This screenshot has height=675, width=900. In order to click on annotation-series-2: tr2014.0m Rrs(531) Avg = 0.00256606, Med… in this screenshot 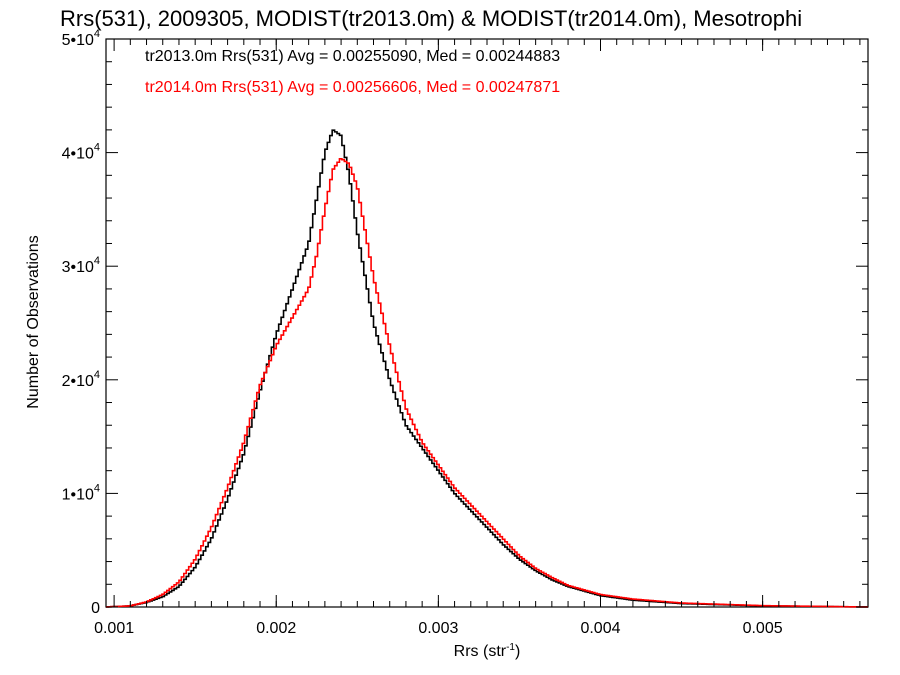, I will do `click(352, 87)`.